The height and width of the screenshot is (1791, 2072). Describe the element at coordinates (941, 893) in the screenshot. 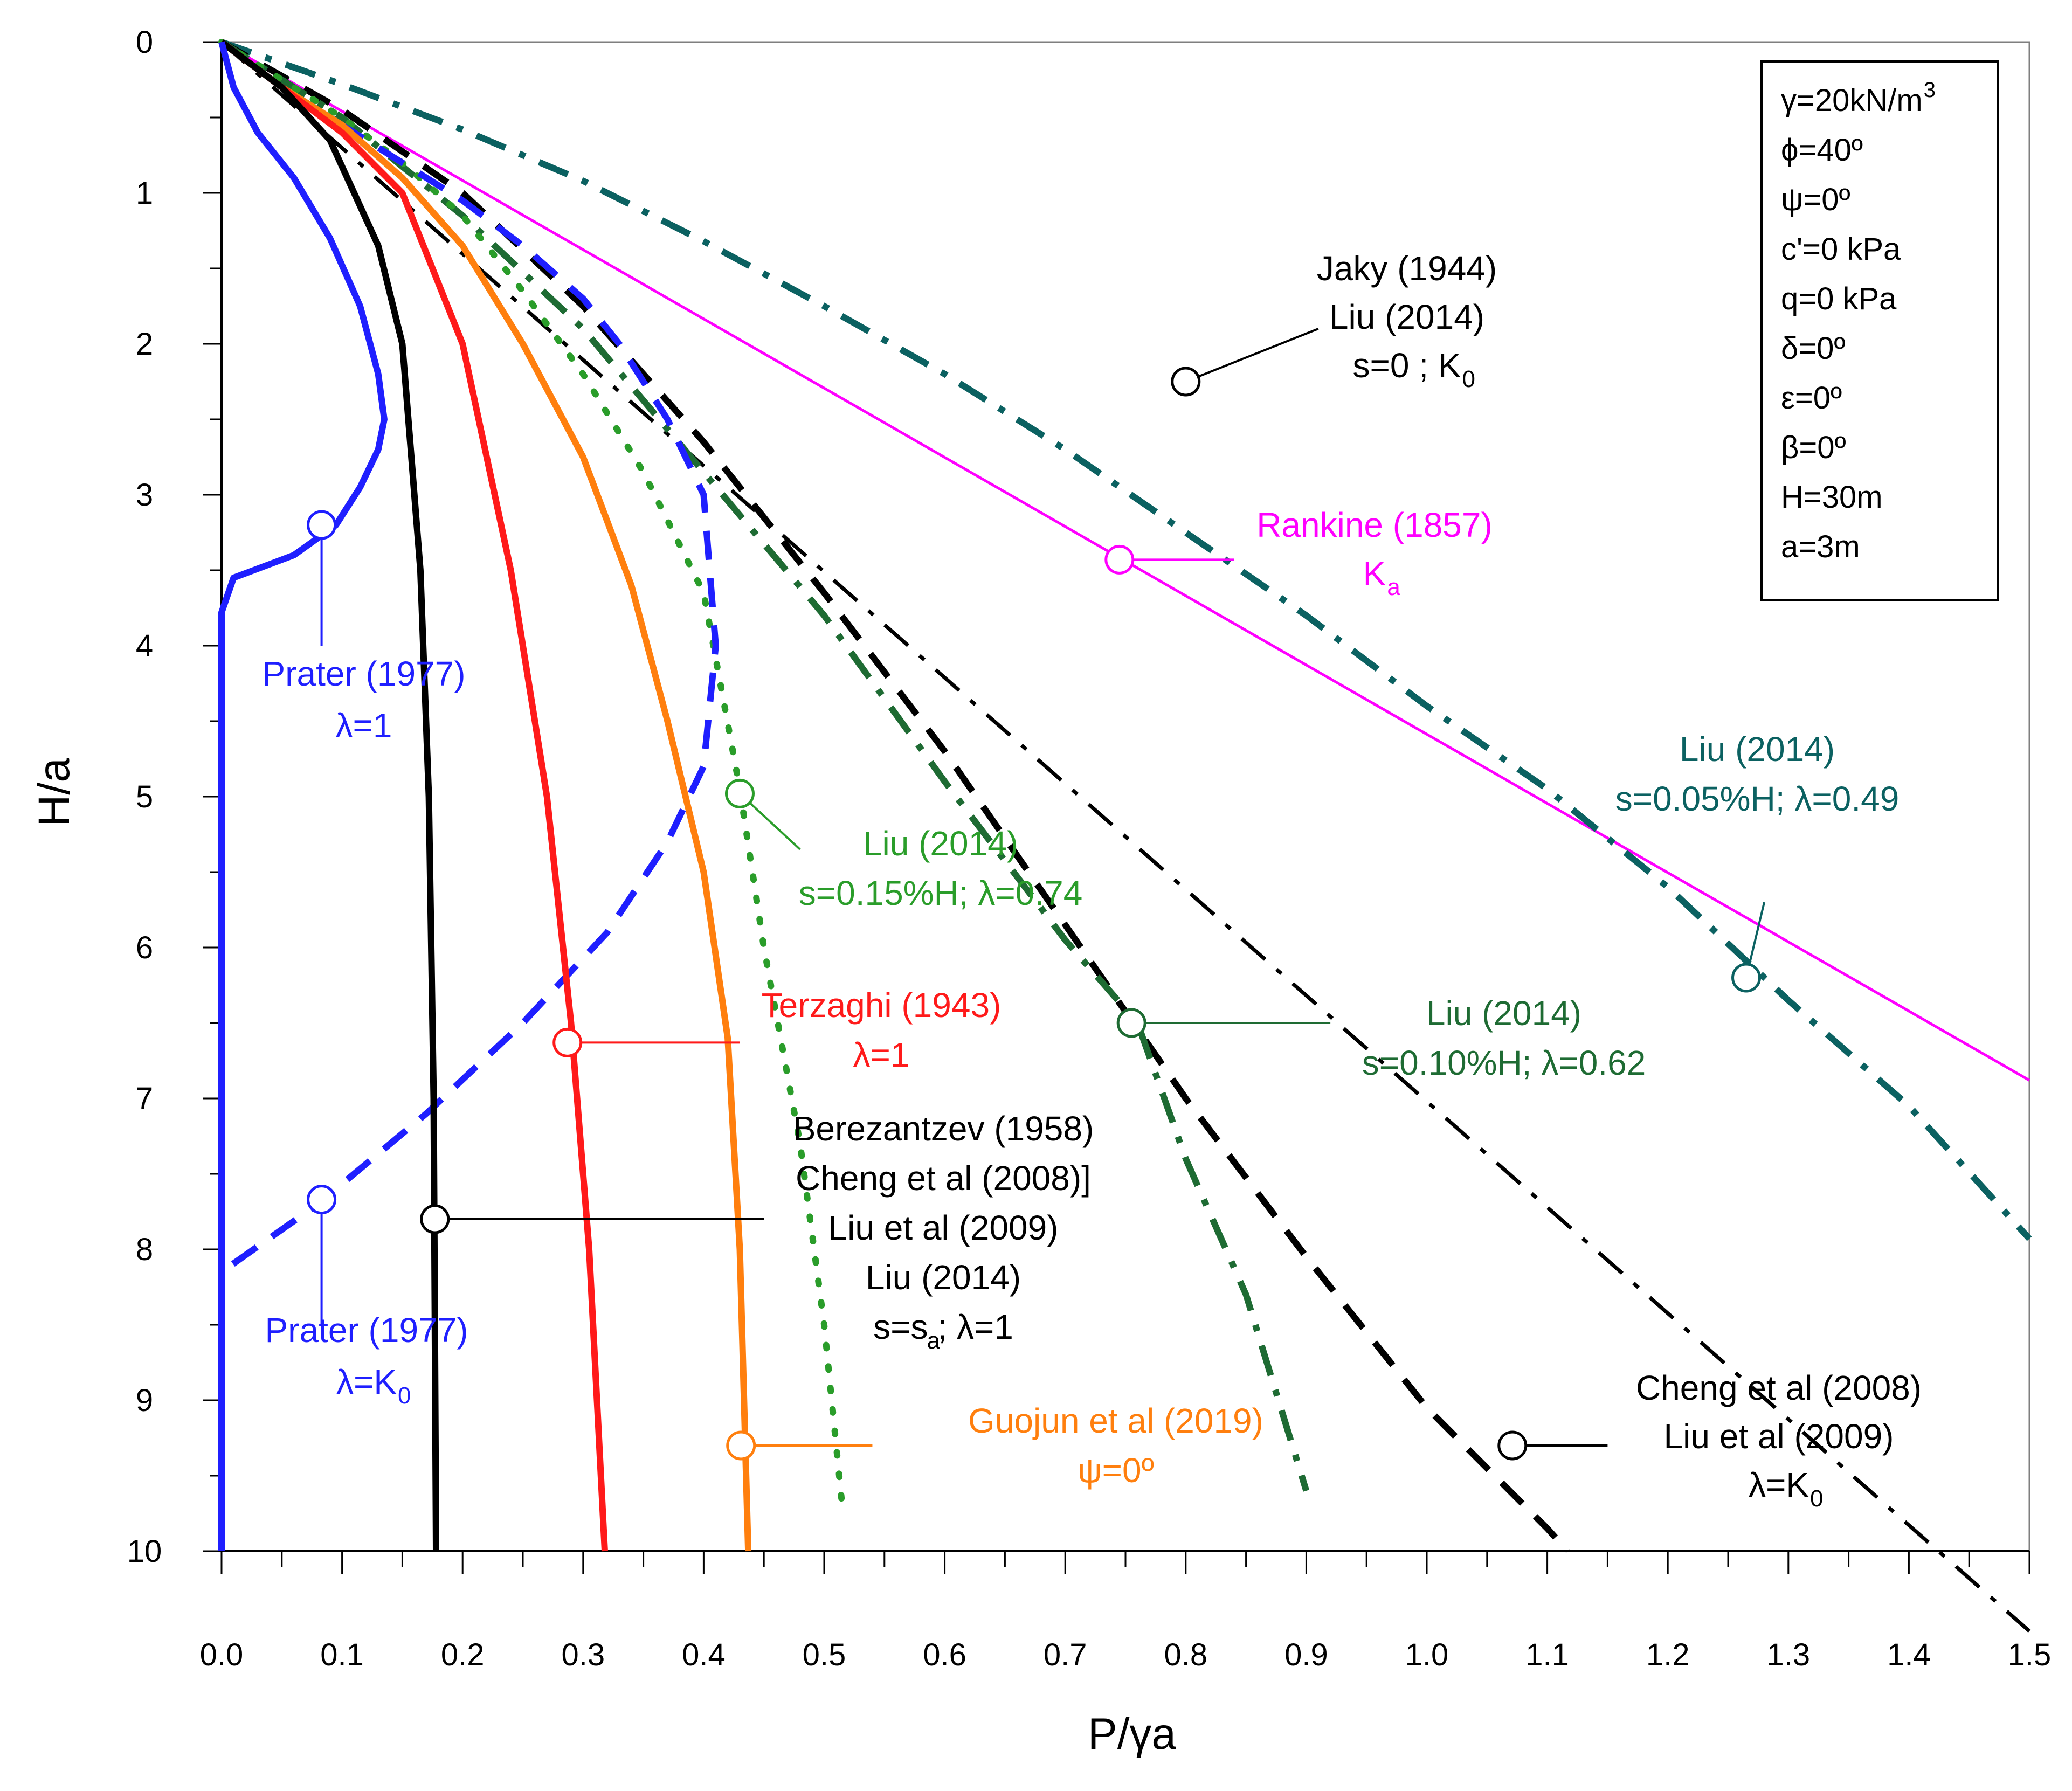

I see `annotation-text-line: s=0.15%H; λ=0.74` at that location.